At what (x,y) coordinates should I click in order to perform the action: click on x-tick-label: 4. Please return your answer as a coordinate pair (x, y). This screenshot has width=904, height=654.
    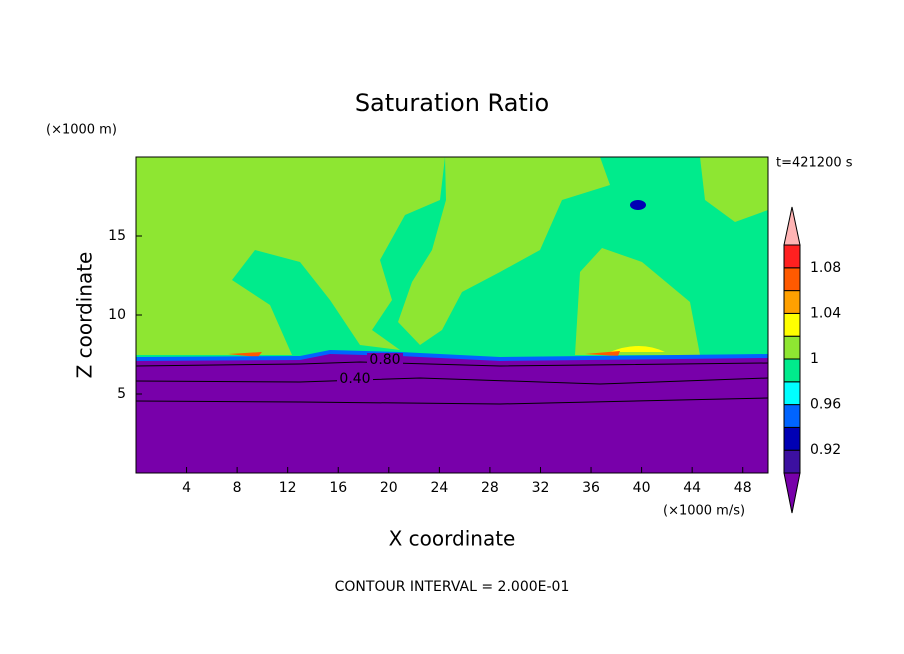
    Looking at the image, I should click on (186, 488).